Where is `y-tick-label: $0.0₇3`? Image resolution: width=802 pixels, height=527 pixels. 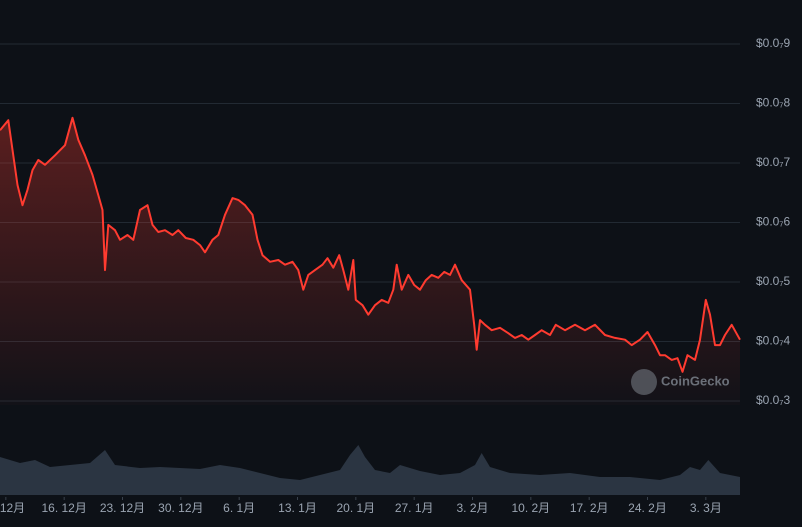 y-tick-label: $0.0₇3 is located at coordinates (773, 400).